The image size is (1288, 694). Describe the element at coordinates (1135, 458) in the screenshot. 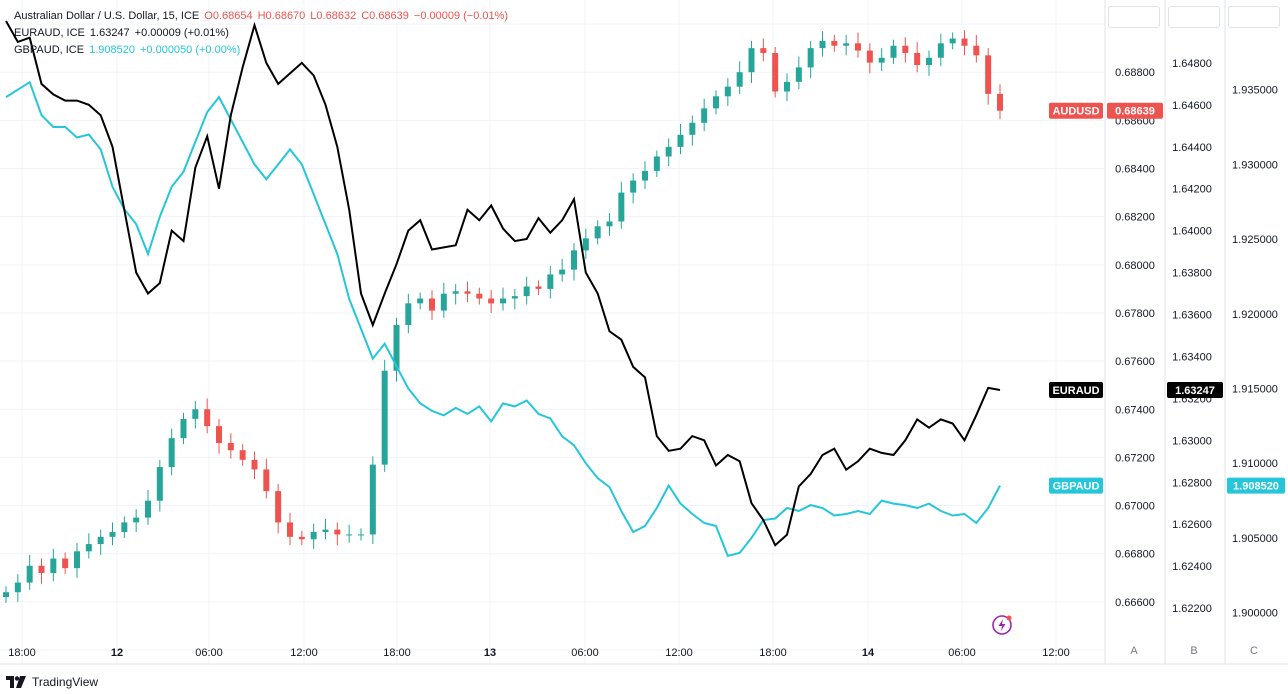

I see `axis-a-tick-4: 0.67200` at that location.